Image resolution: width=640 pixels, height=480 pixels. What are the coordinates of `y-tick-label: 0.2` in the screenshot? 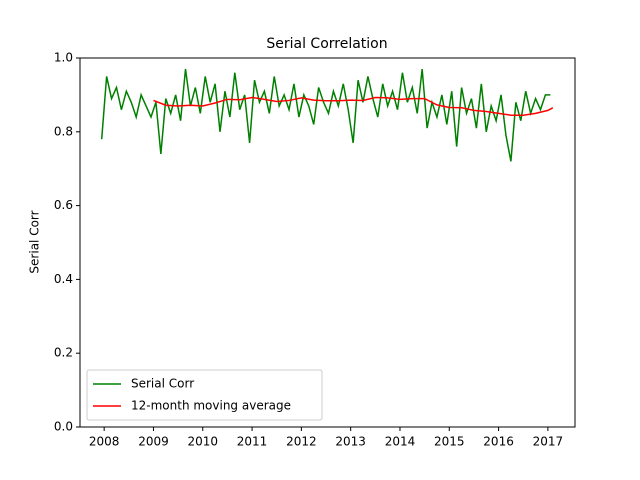 It's located at (63, 353).